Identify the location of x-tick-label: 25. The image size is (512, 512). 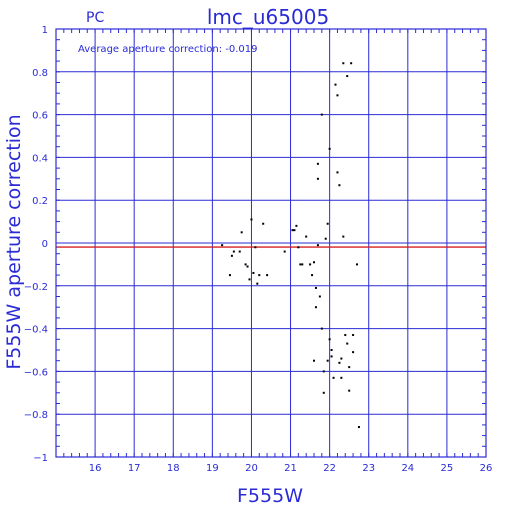
(447, 468).